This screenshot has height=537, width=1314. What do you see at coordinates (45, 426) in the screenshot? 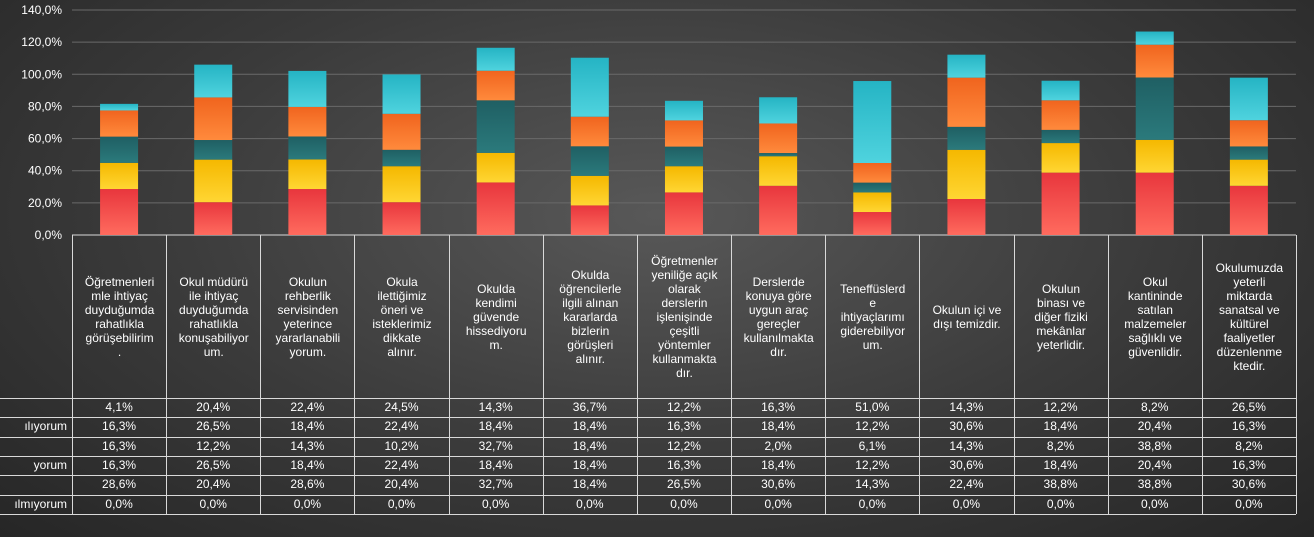
I see `table-row-label: ılıyorum` at bounding box center [45, 426].